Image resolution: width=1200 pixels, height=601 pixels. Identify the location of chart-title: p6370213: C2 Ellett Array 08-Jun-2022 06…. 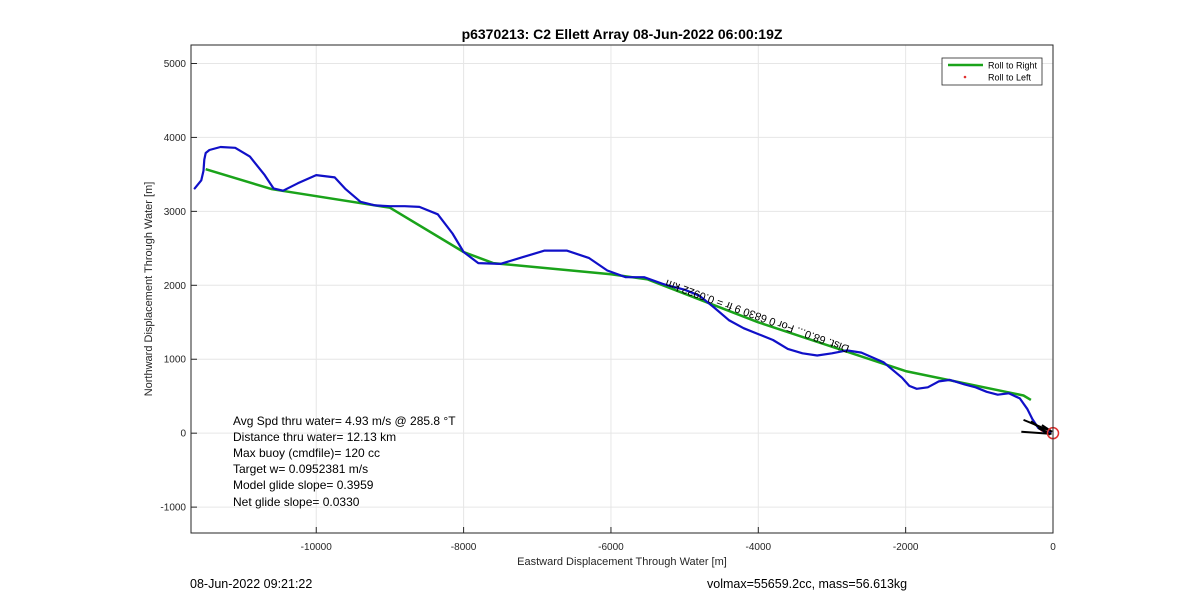
(622, 34).